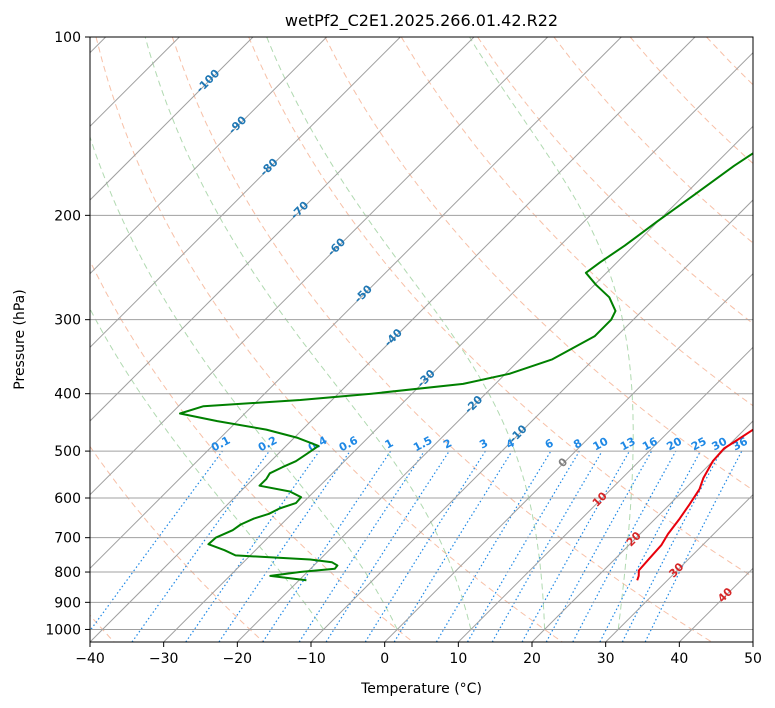 The width and height of the screenshot is (775, 708). Describe the element at coordinates (650, 444) in the screenshot. I see `mixing-ratio-label: 16` at that location.